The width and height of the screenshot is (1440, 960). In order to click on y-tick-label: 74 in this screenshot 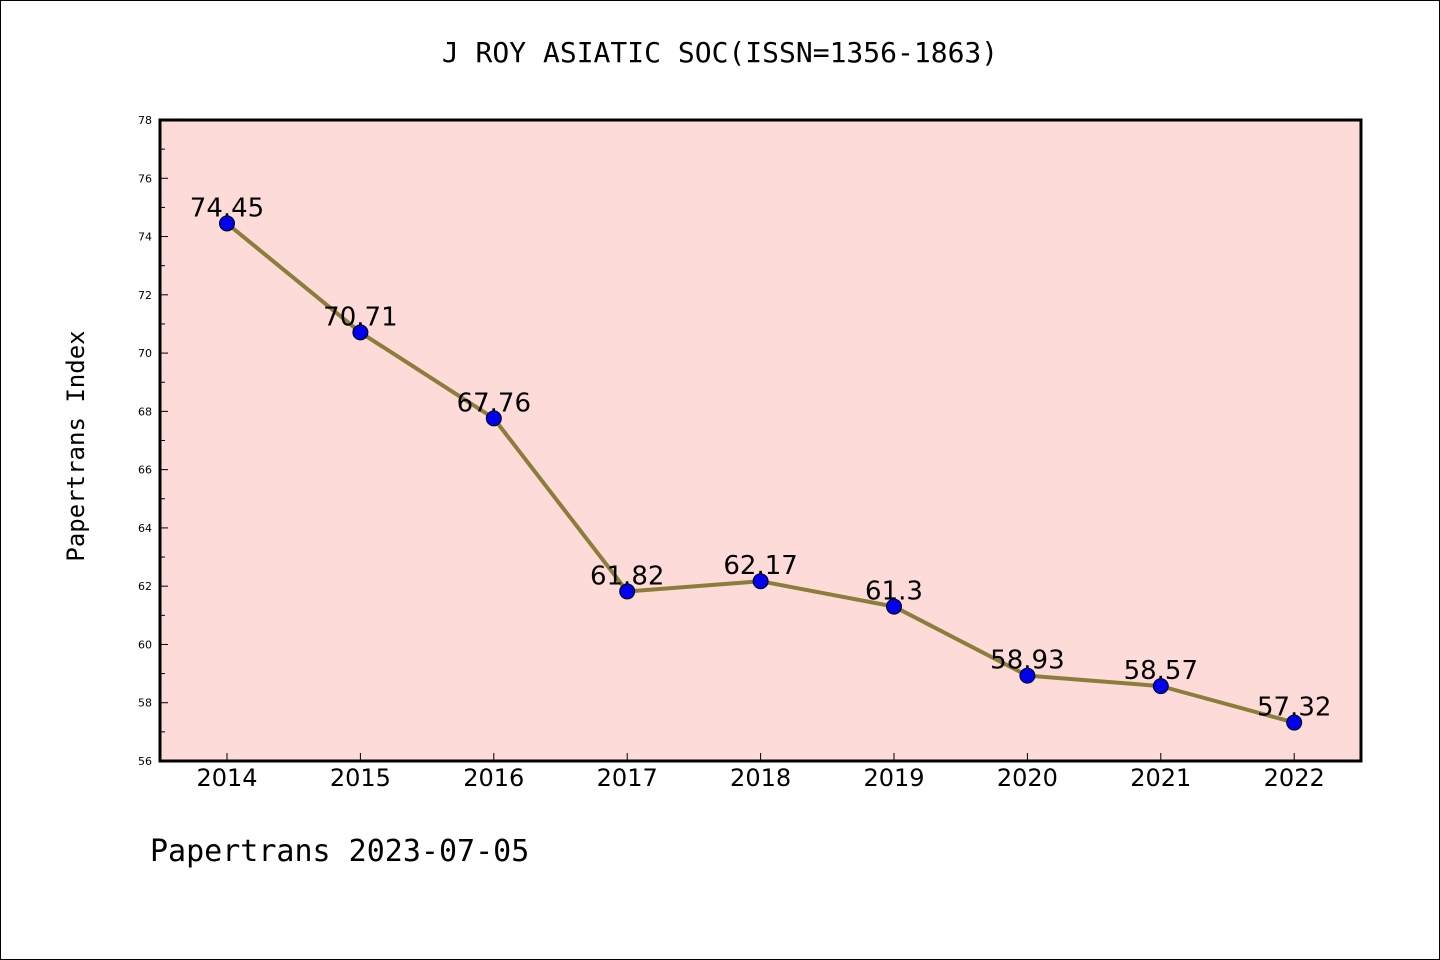, I will do `click(145, 237)`.